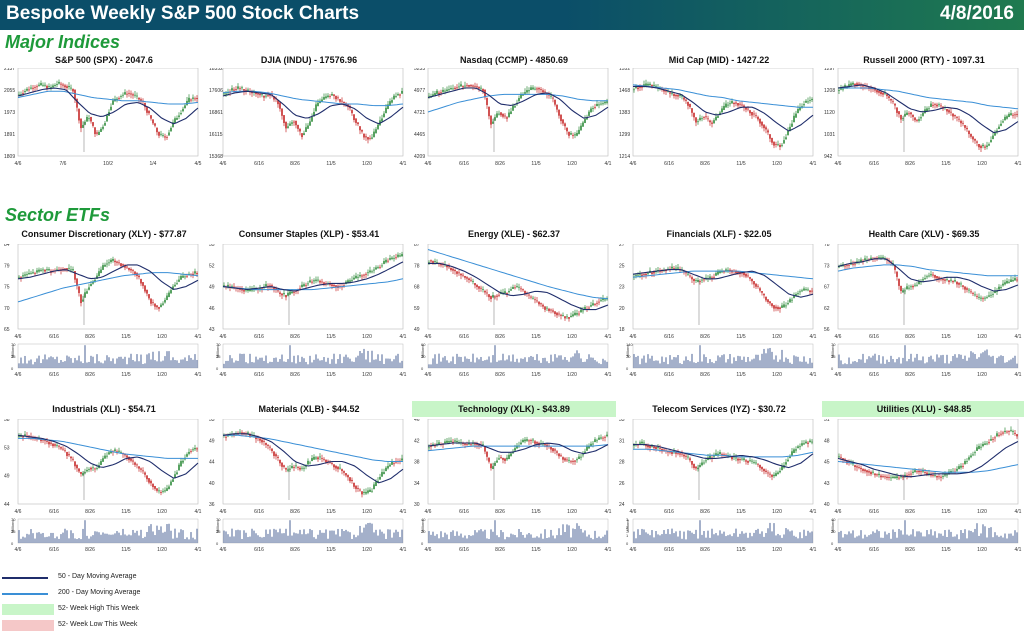  What do you see at coordinates (422, 351) in the screenshot?
I see `volume-unit-label: Millions` at bounding box center [422, 351].